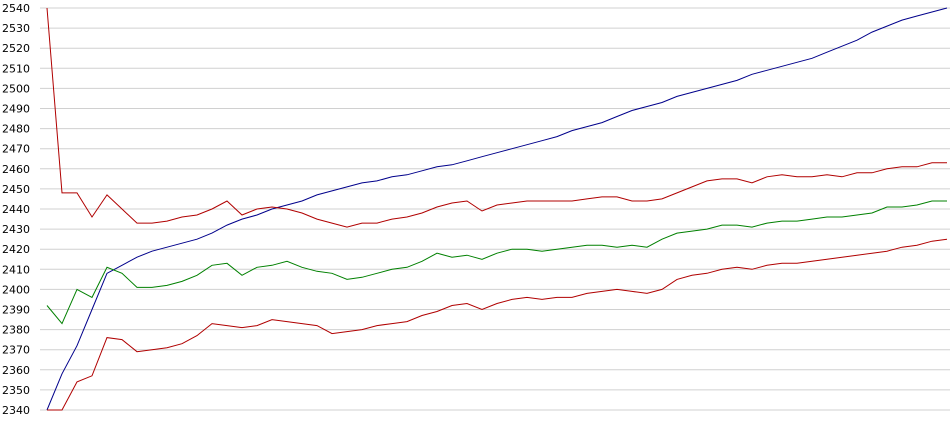 Image resolution: width=950 pixels, height=435 pixels. What do you see at coordinates (16, 129) in the screenshot?
I see `y-tick-label: 2480` at bounding box center [16, 129].